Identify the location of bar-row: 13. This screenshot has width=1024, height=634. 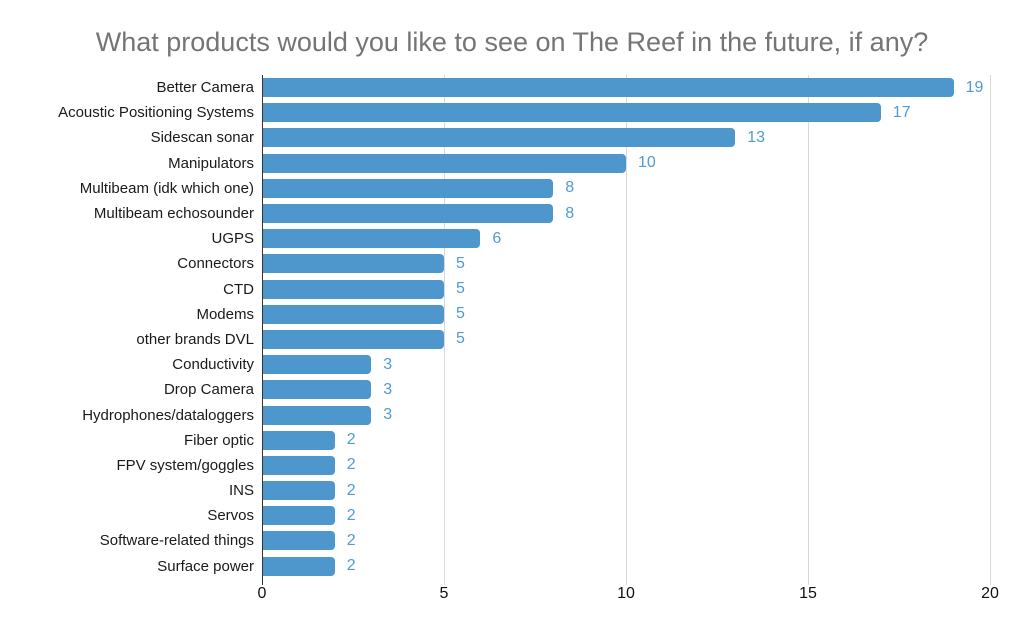
(626, 137).